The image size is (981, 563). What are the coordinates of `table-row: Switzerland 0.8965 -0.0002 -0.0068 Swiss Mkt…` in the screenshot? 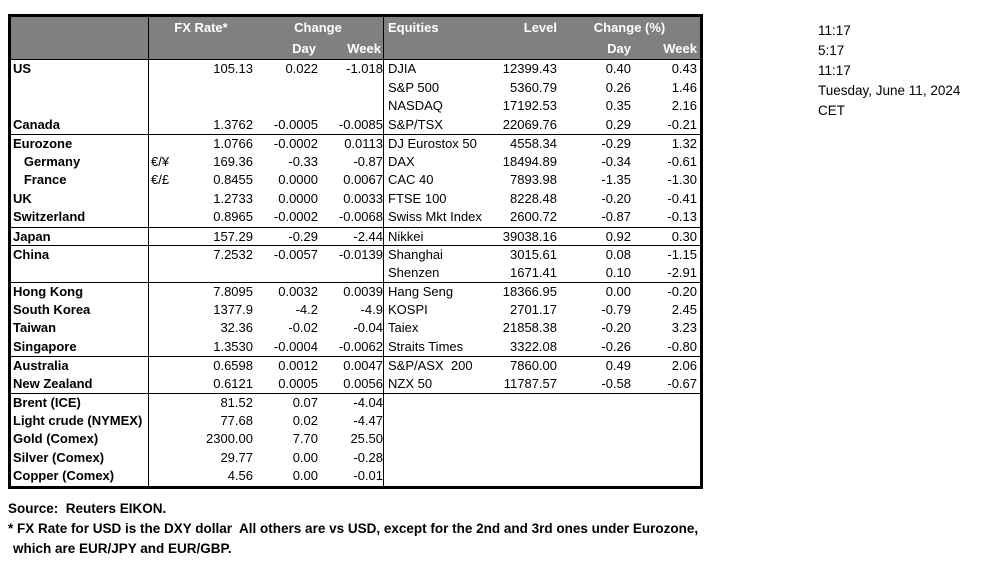 It's located at (355, 217).